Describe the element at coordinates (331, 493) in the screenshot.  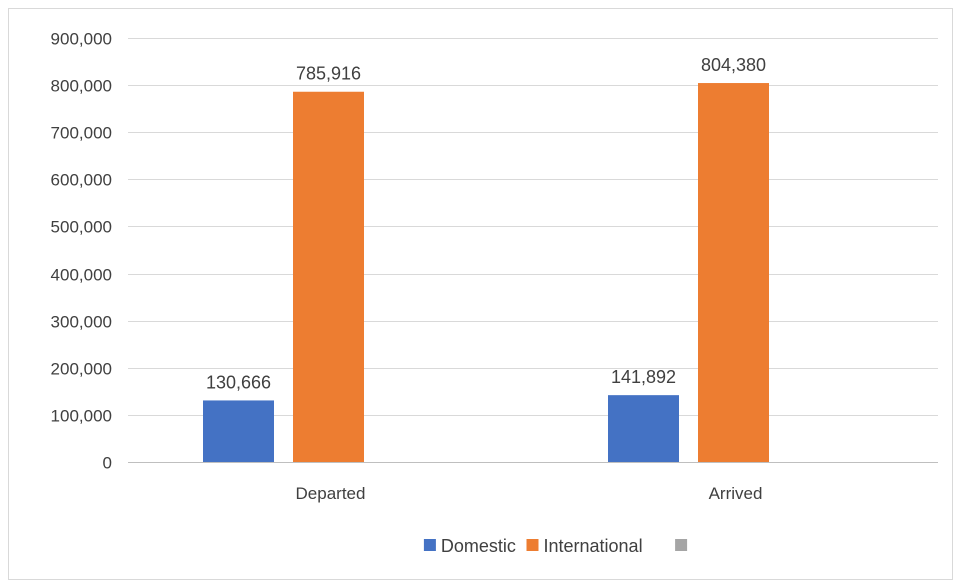
I see `x-tick-label: Departed` at that location.